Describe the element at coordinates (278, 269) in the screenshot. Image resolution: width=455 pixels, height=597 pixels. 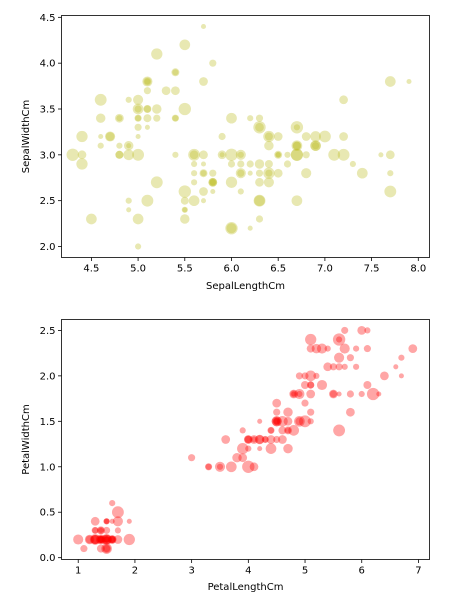
I see `sepal-x-tick-label: 6.5` at that location.